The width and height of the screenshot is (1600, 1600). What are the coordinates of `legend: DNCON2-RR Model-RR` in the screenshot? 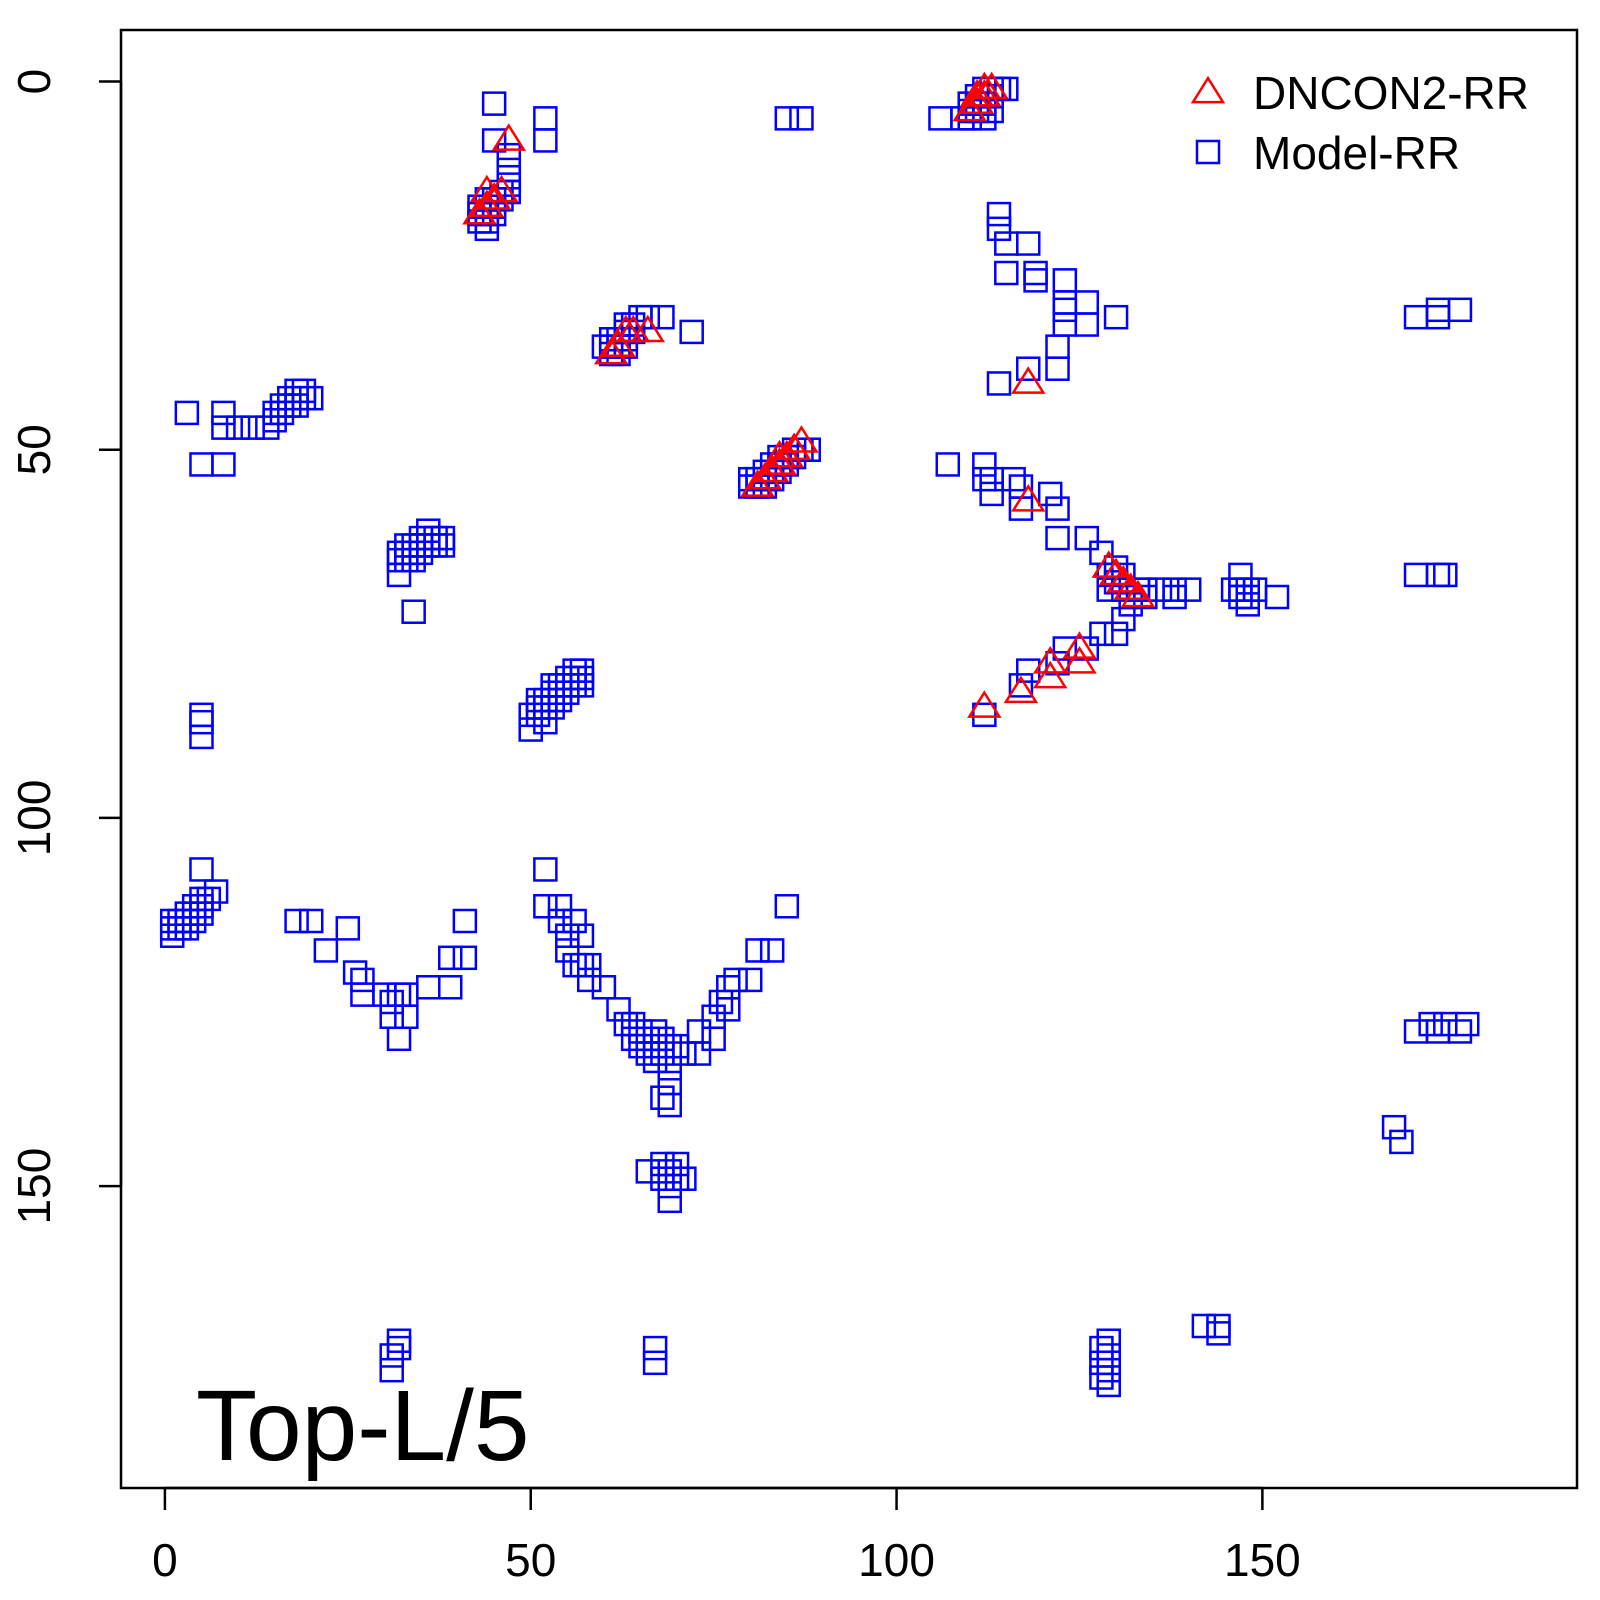 It's located at (1359, 123).